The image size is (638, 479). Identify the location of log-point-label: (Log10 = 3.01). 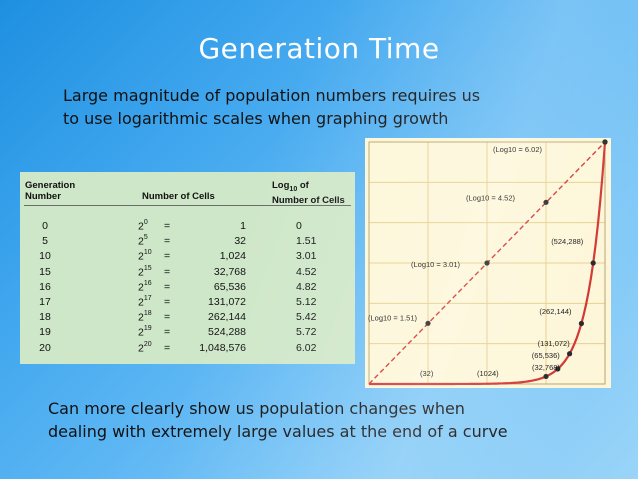
(435, 264).